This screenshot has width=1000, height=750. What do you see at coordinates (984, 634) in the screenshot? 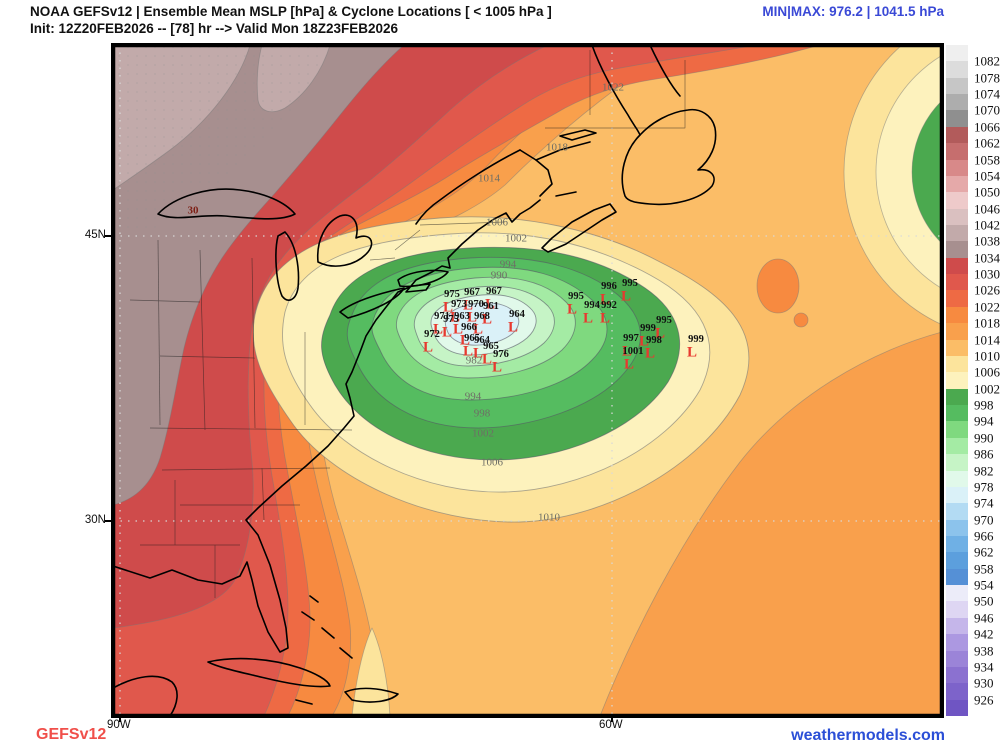
I see `colorbar-tick-label: 942` at bounding box center [984, 634].